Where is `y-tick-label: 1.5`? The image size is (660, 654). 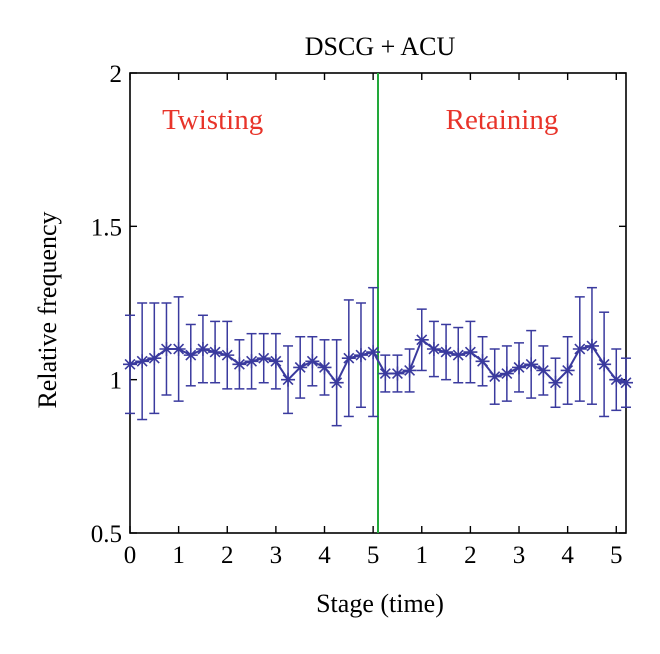 y-tick-label: 1.5 is located at coordinates (106, 227).